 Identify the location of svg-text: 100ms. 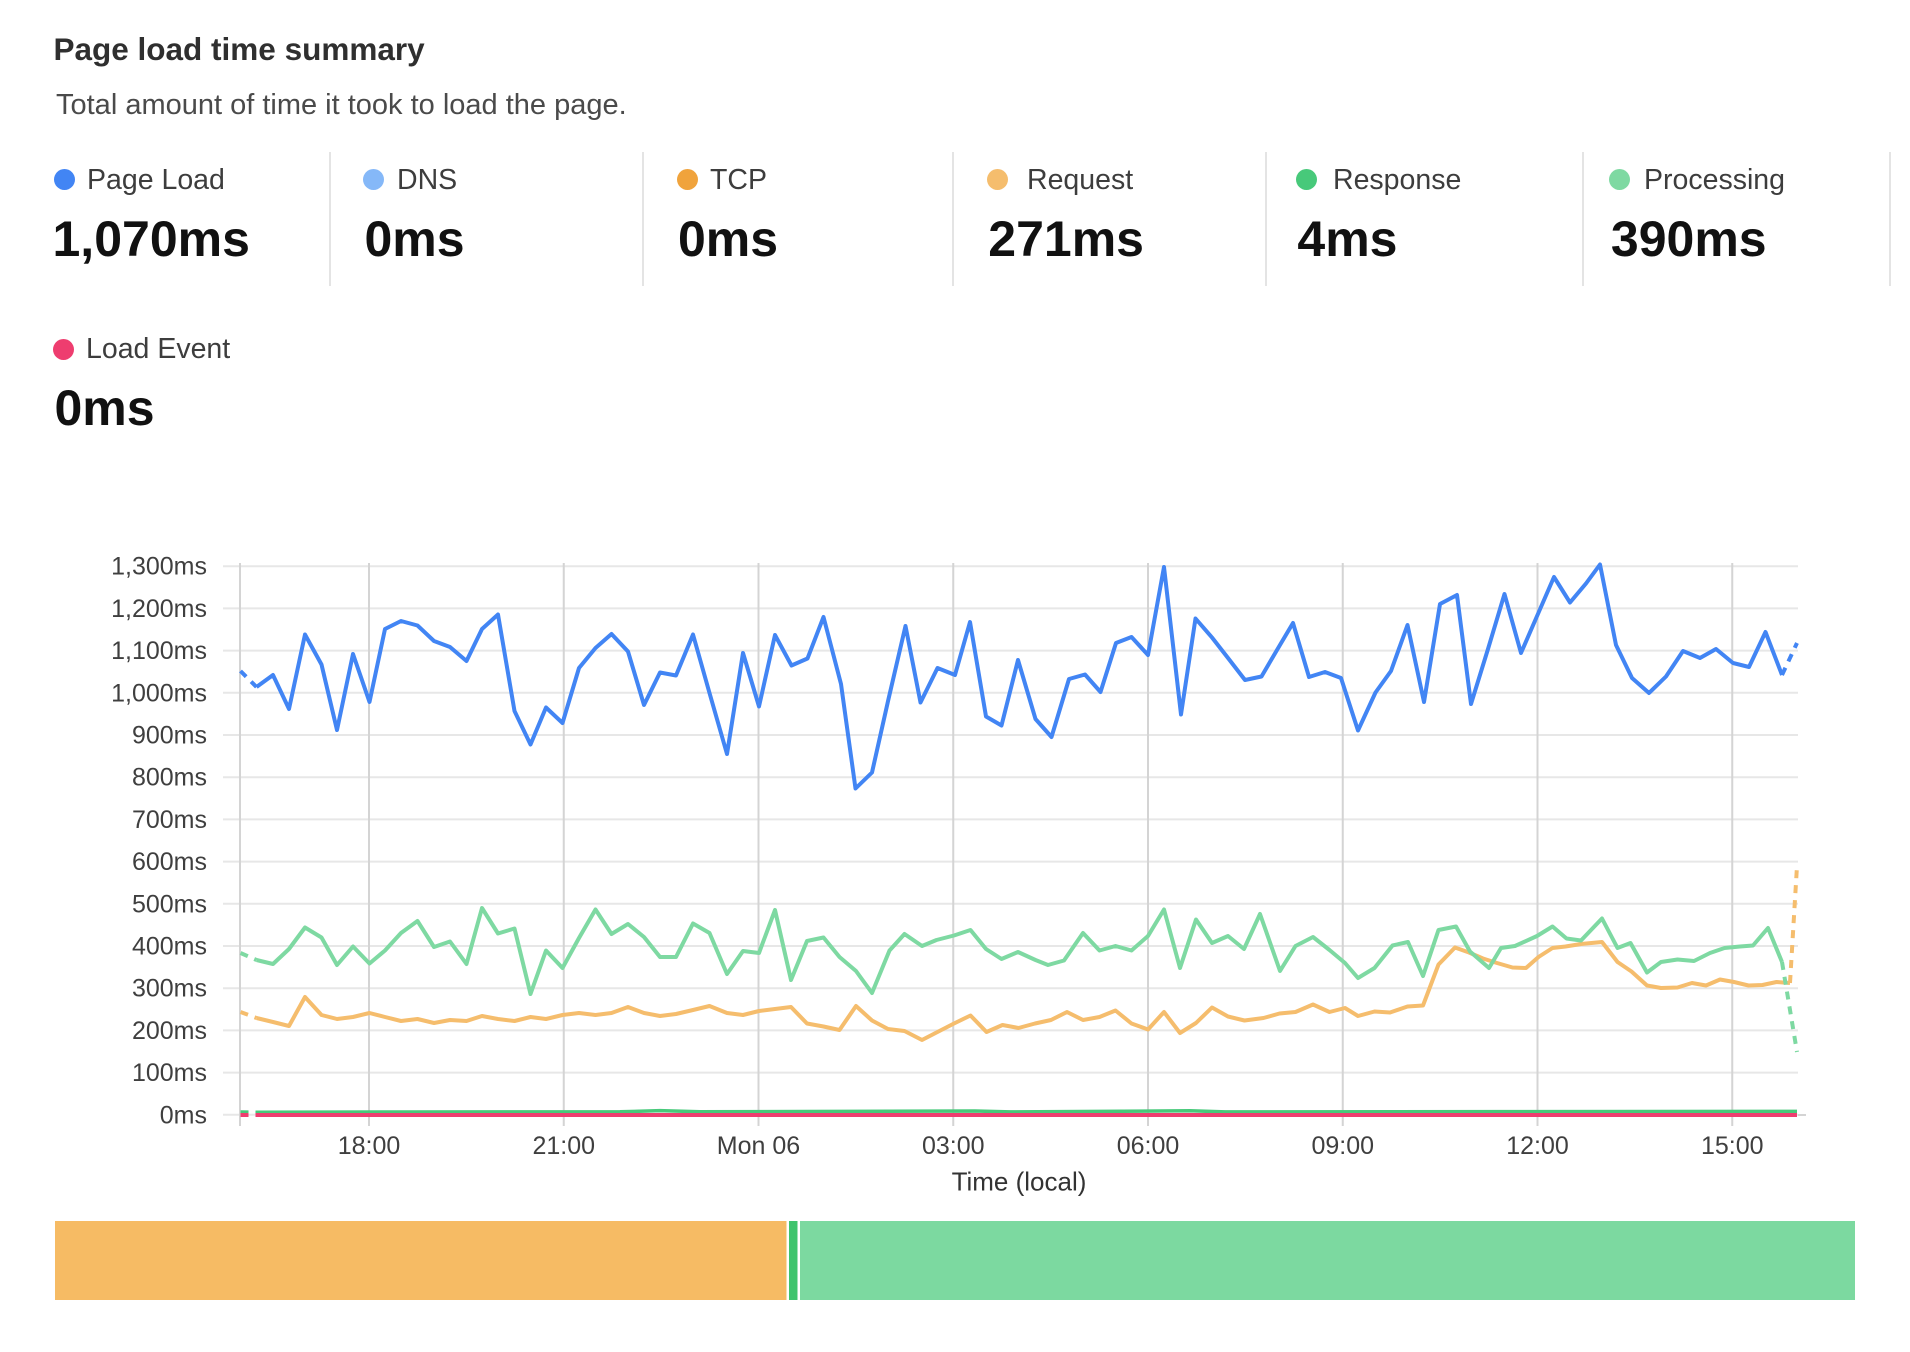
(169, 1073).